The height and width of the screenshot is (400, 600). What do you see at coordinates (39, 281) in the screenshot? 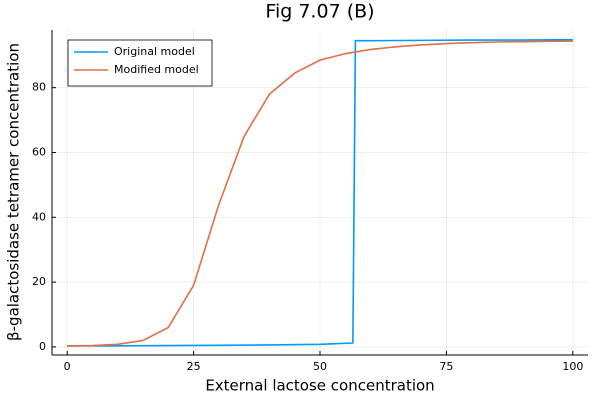
I see `y-tick-label: 20` at bounding box center [39, 281].